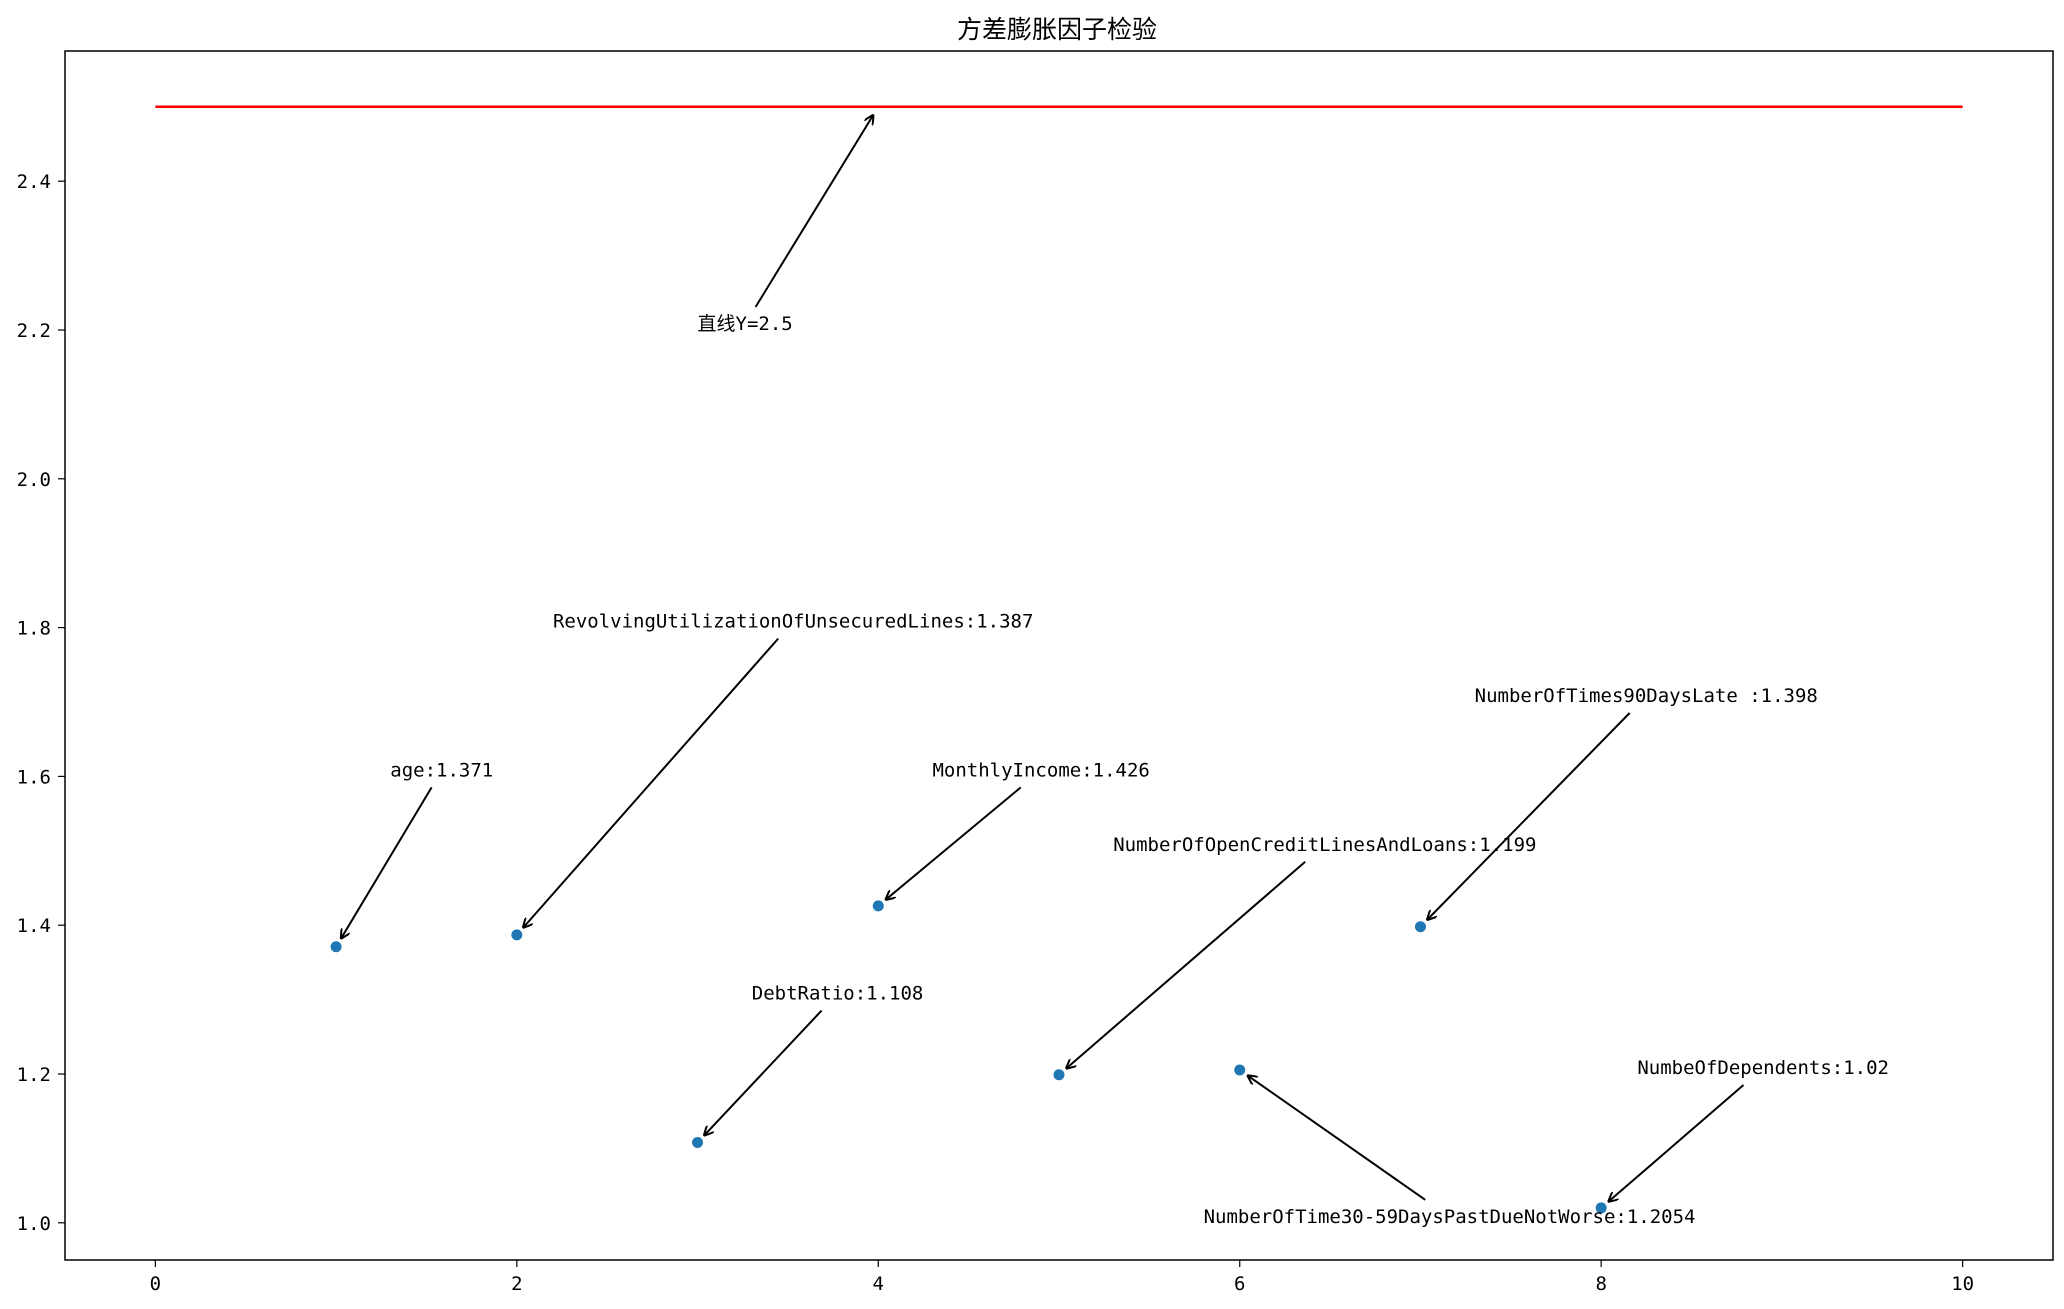  Describe the element at coordinates (1600, 1284) in the screenshot. I see `x-tick-label: 8` at that location.